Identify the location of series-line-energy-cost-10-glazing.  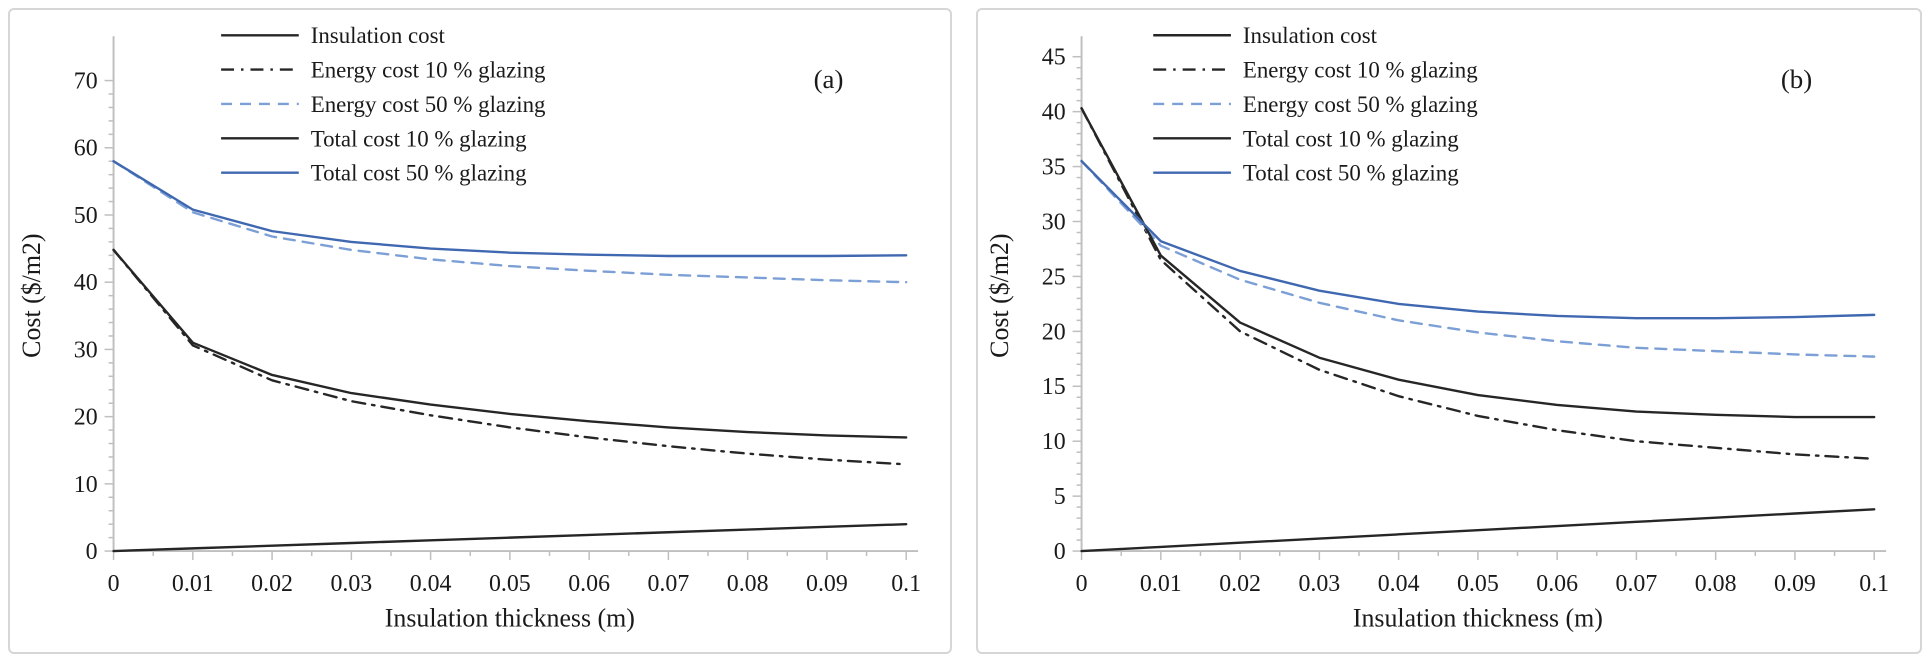
(510, 357).